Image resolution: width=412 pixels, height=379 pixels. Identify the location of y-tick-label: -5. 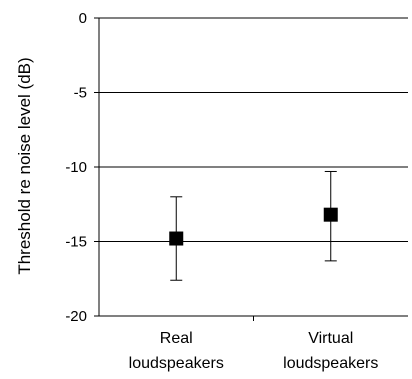
(80, 93).